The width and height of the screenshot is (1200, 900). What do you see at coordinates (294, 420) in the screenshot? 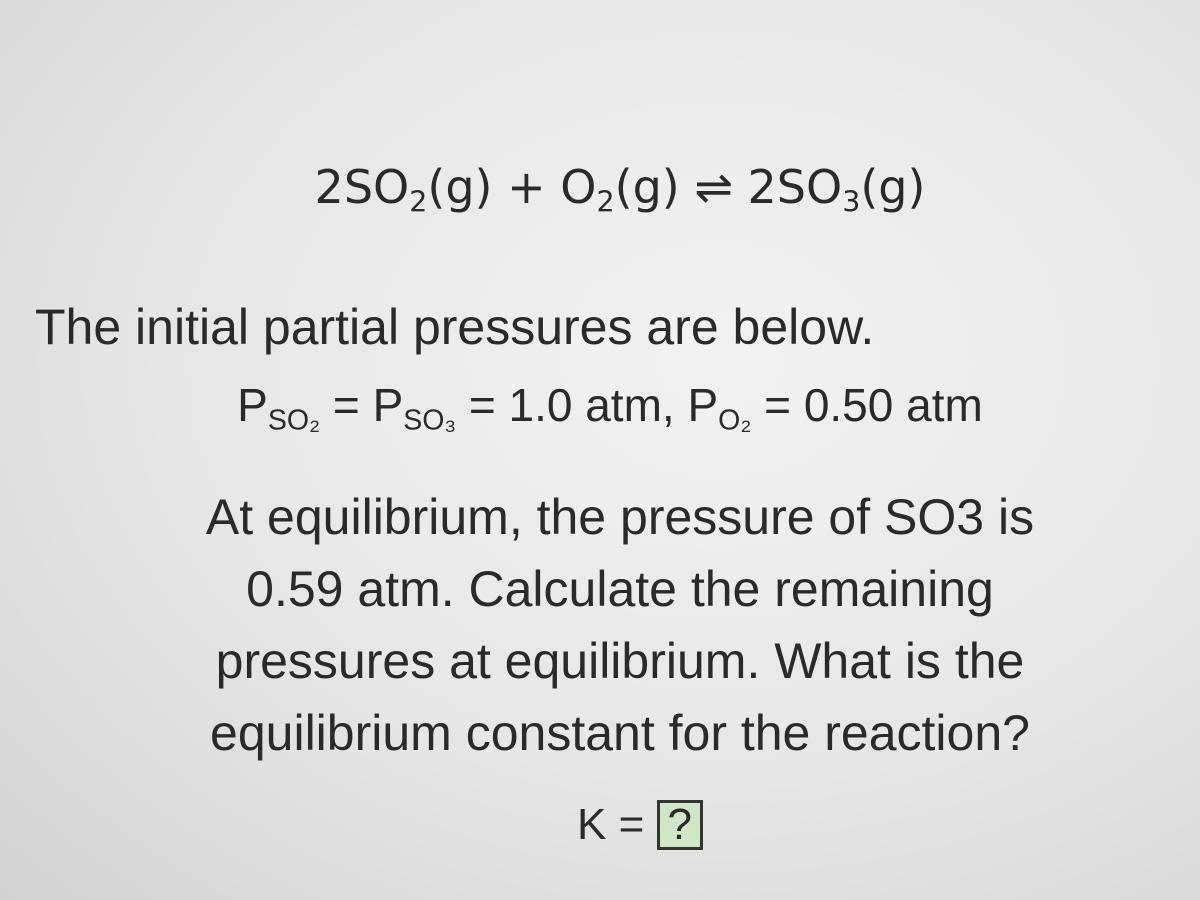
I see `subscript: SO₂` at bounding box center [294, 420].